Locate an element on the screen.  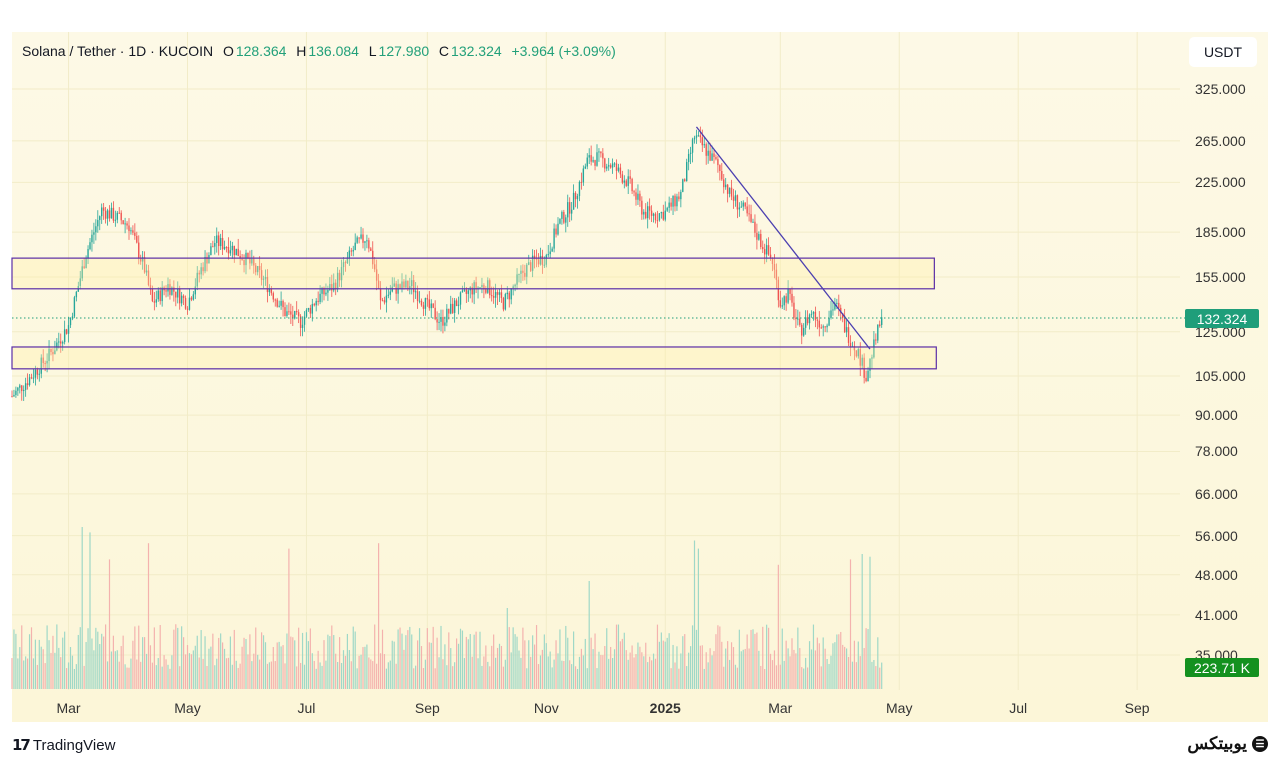
volume-bars is located at coordinates (447, 608).